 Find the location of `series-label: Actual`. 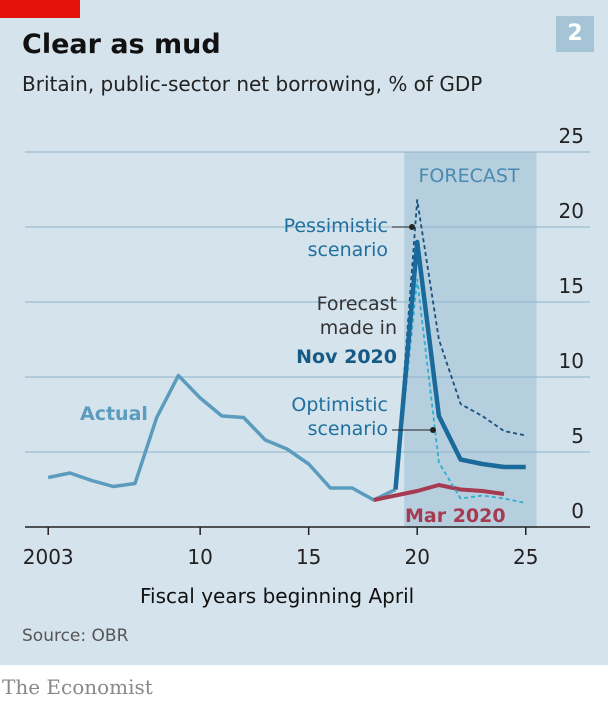

series-label: Actual is located at coordinates (114, 414).